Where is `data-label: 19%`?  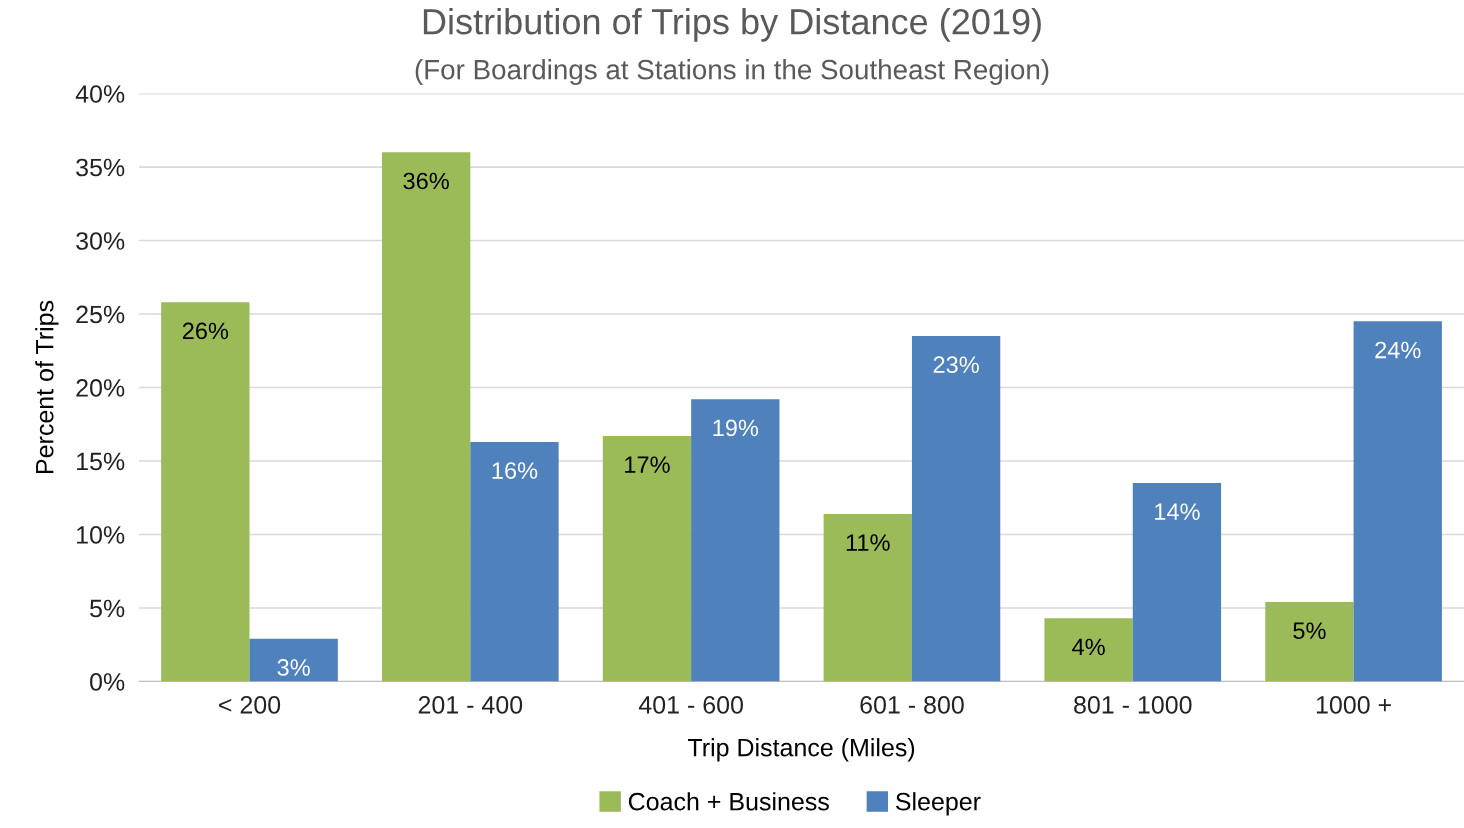 data-label: 19% is located at coordinates (736, 428).